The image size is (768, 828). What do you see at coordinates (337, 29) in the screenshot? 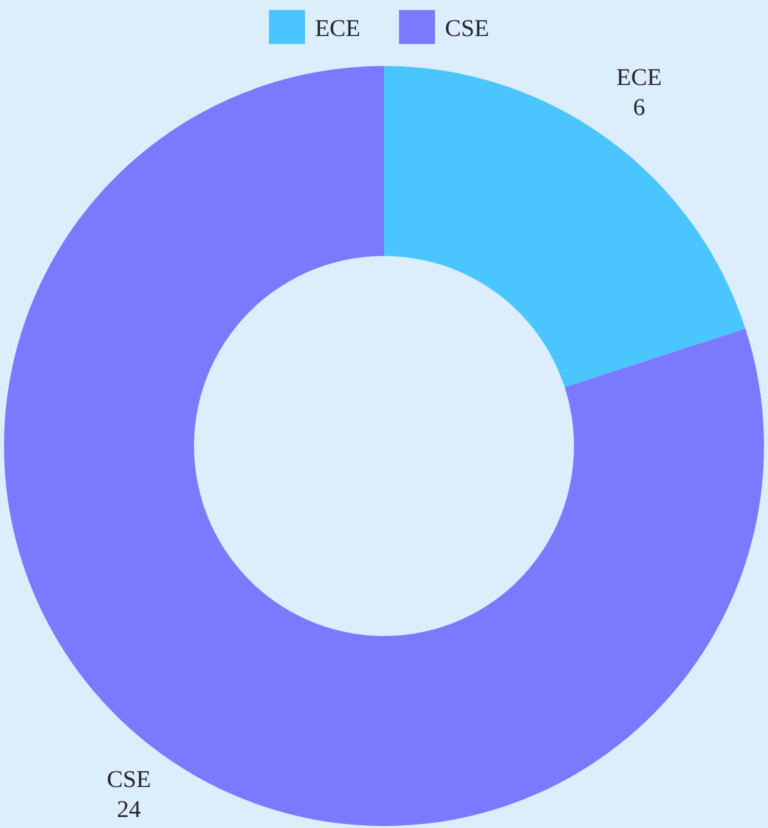
I see `legend-label: ECE` at bounding box center [337, 29].